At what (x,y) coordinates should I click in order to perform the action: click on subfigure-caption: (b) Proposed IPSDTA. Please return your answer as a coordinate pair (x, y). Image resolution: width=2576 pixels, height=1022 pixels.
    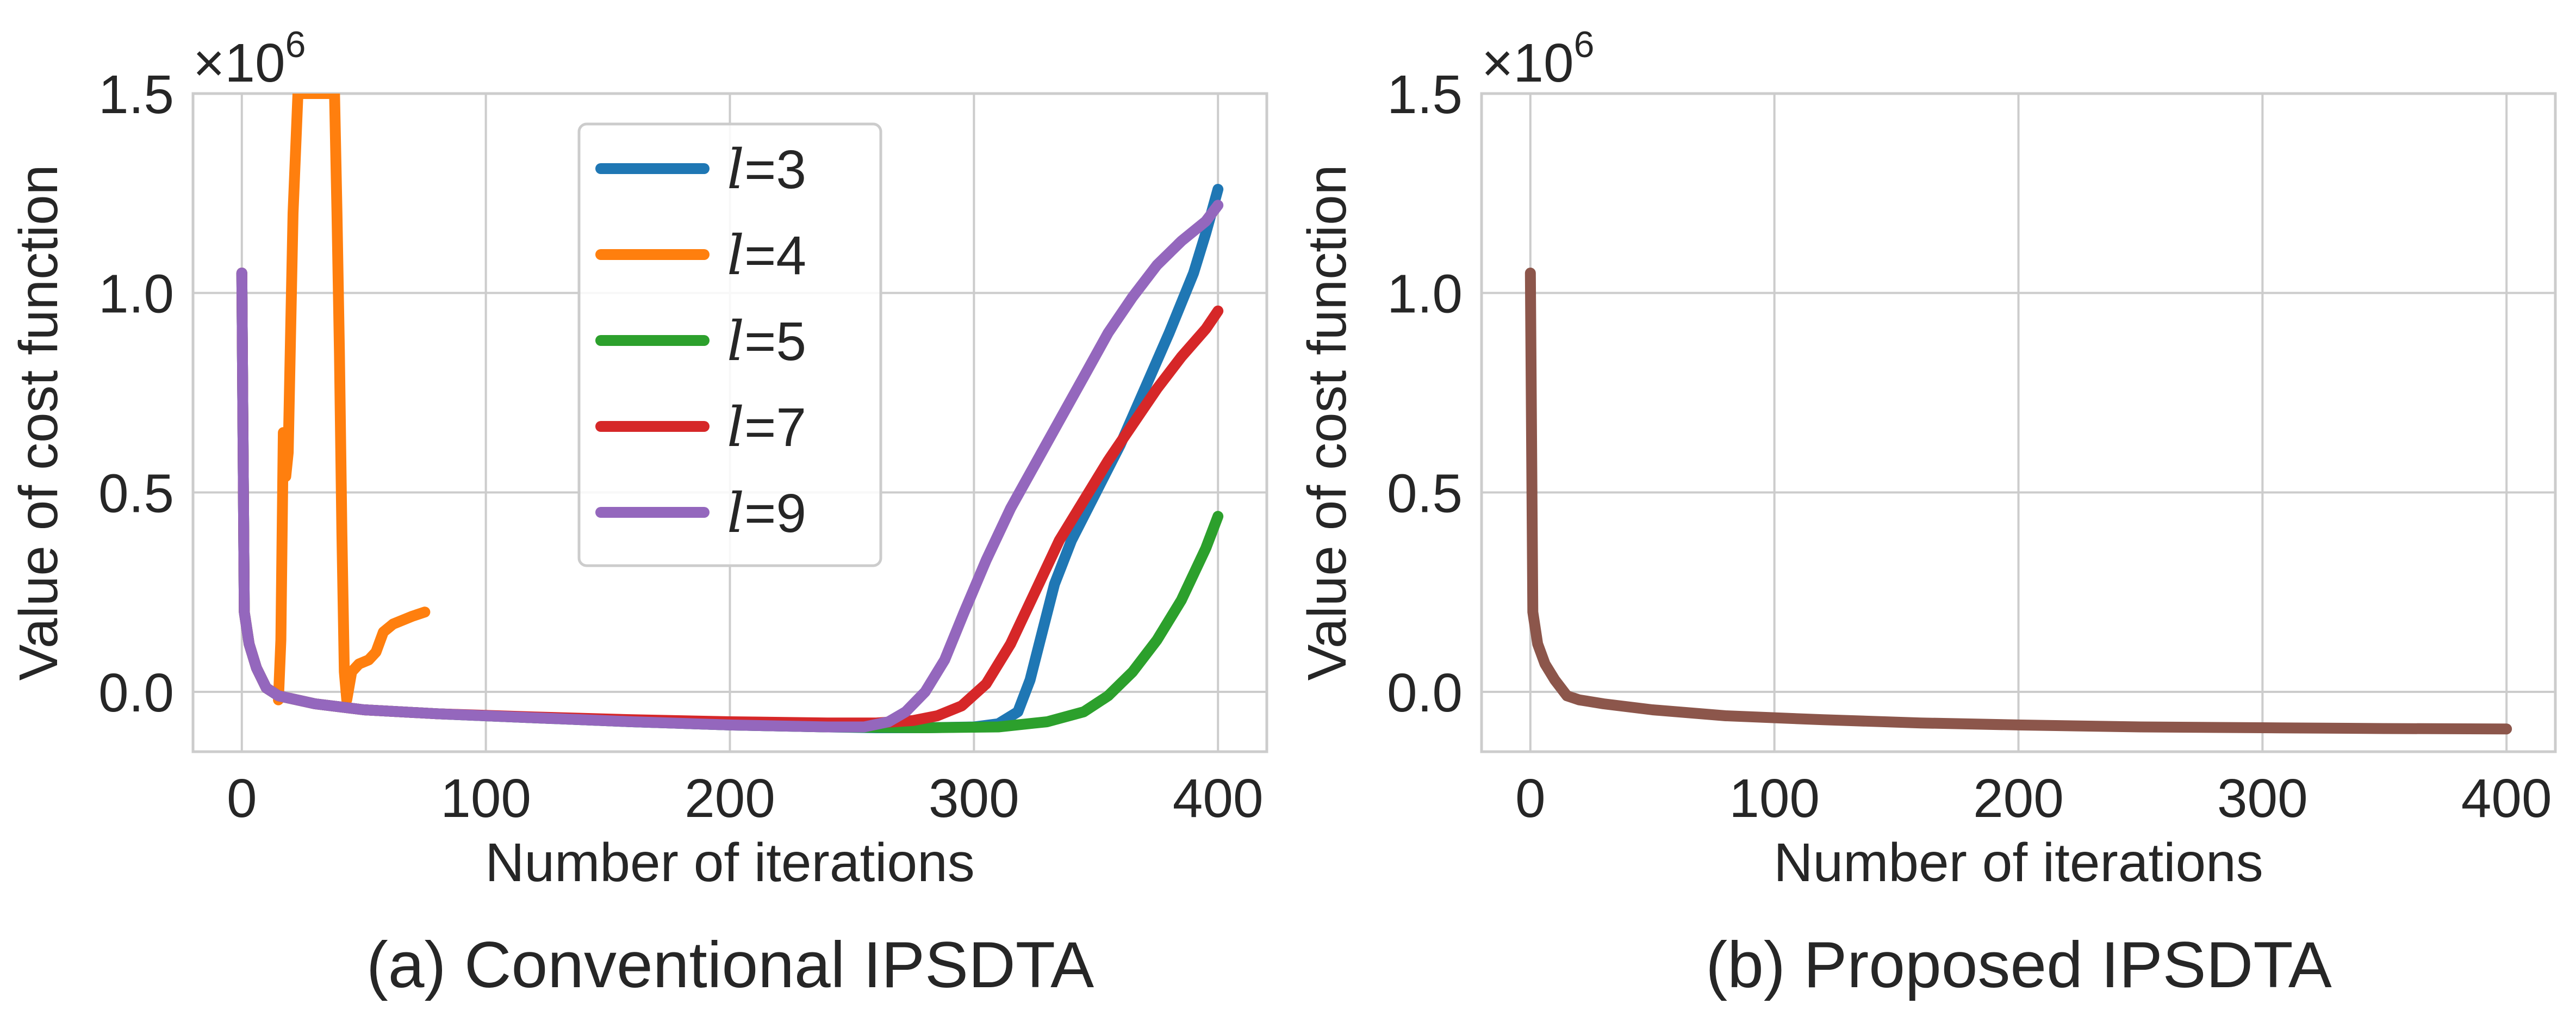
    Looking at the image, I should click on (2019, 964).